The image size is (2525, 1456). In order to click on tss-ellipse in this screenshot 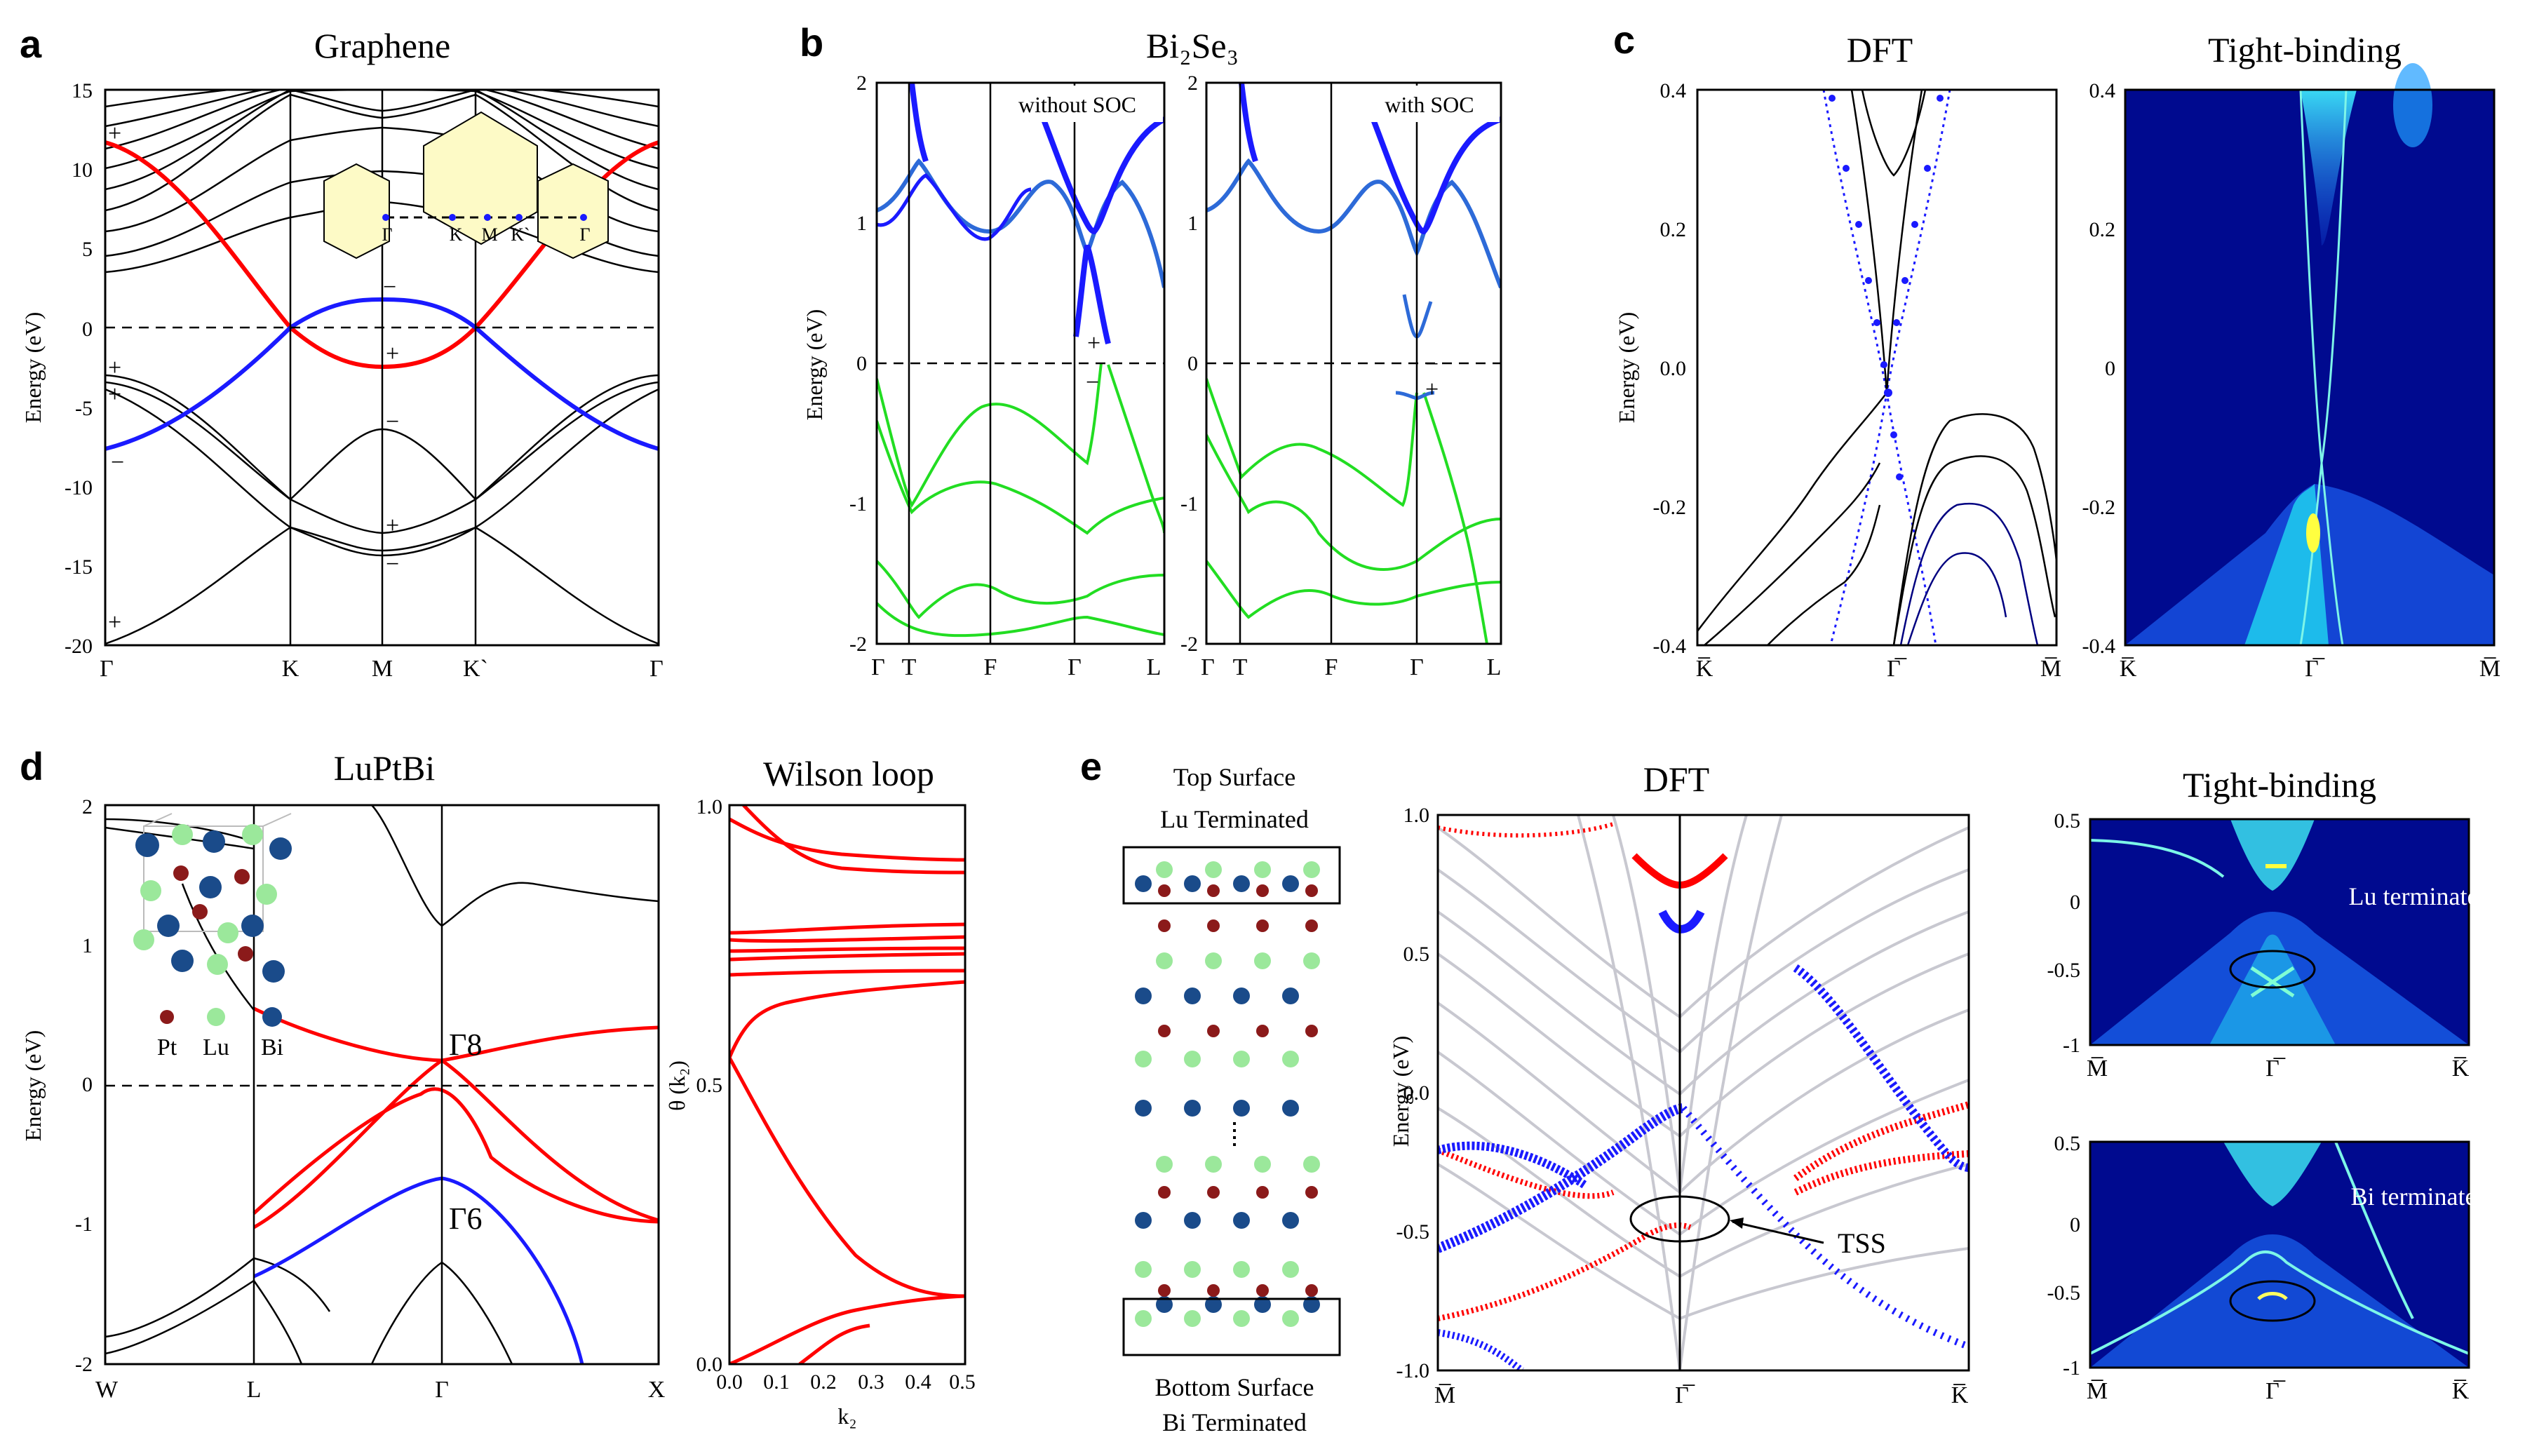, I will do `click(1679, 1219)`.